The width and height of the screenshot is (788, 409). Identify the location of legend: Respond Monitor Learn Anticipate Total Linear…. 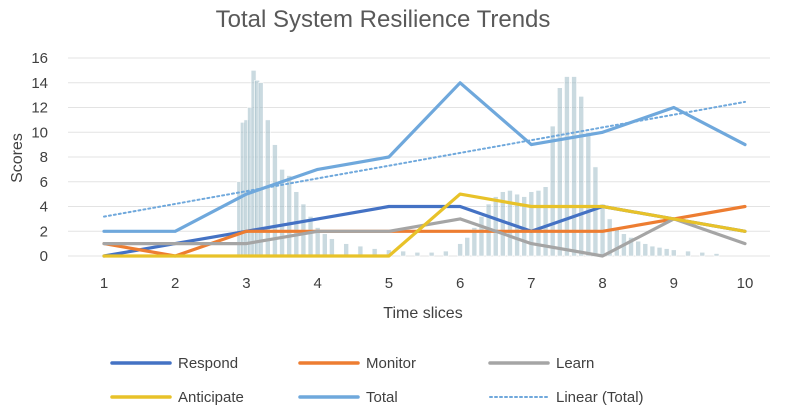
(377, 380).